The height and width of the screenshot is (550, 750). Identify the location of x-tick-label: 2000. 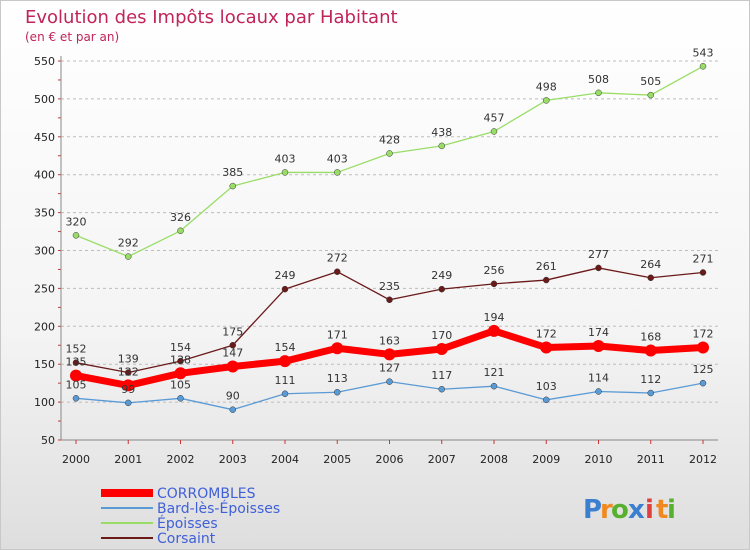
(76, 459).